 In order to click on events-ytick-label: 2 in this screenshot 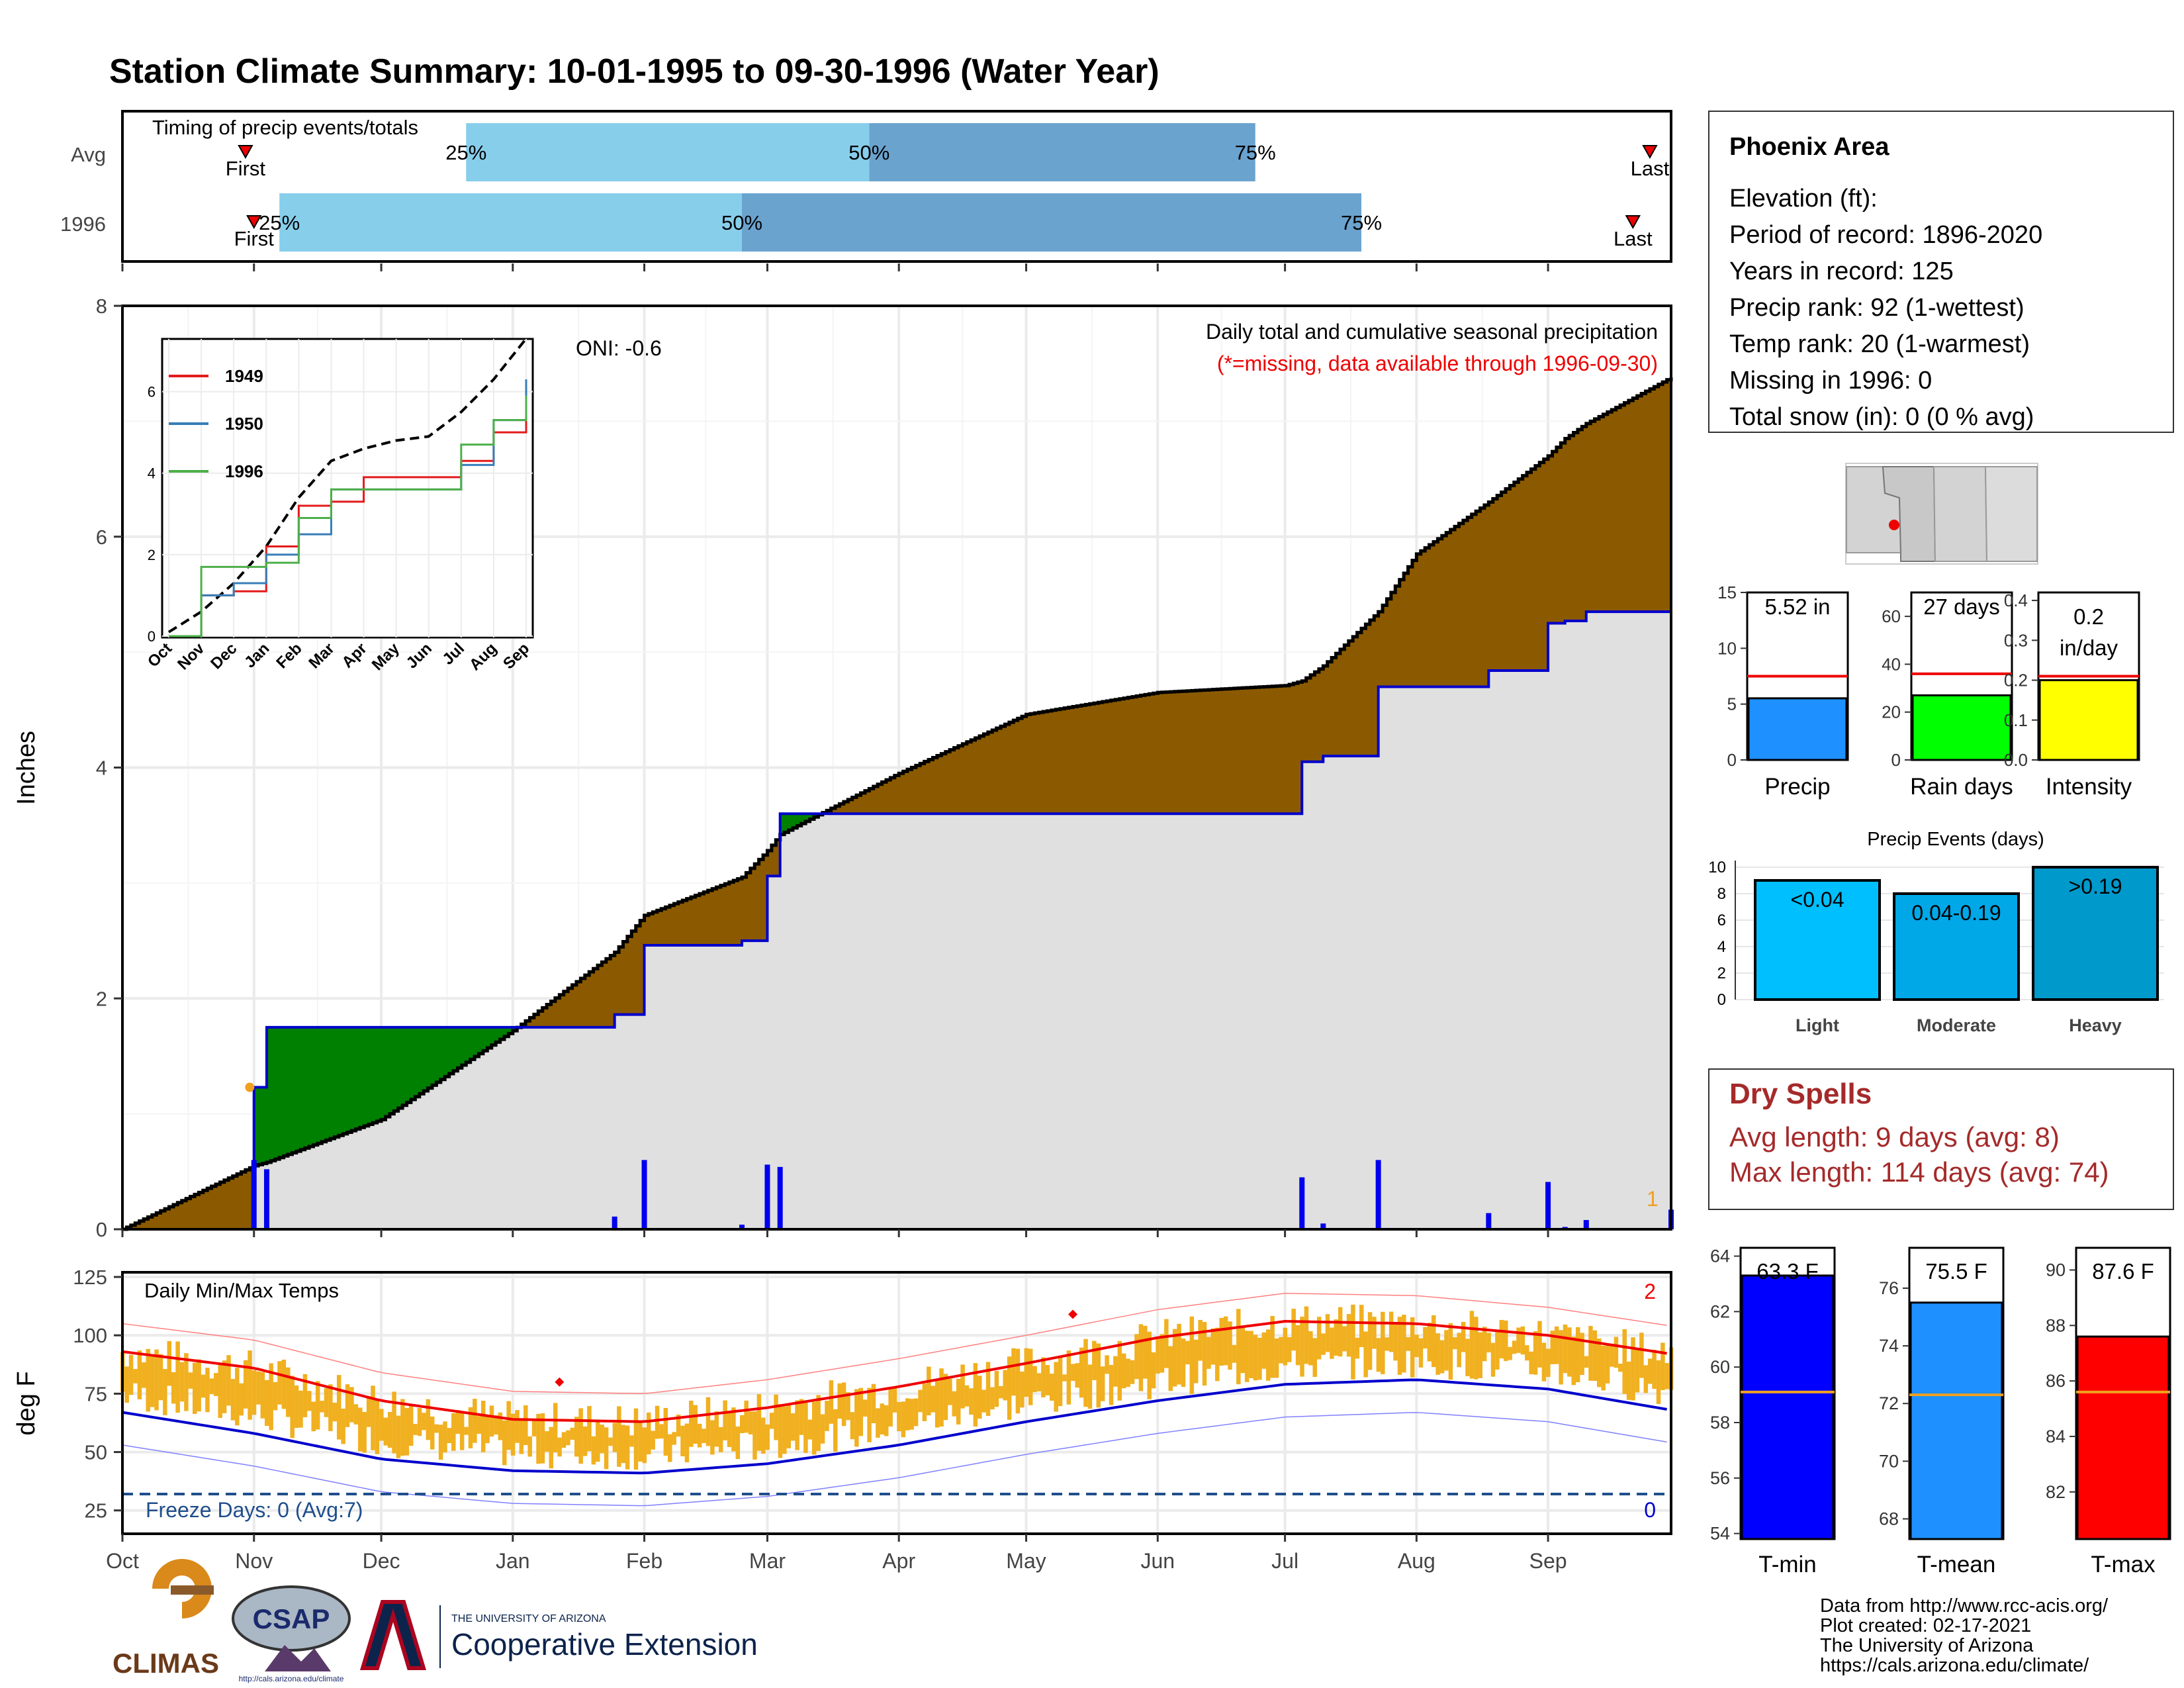, I will do `click(1721, 973)`.